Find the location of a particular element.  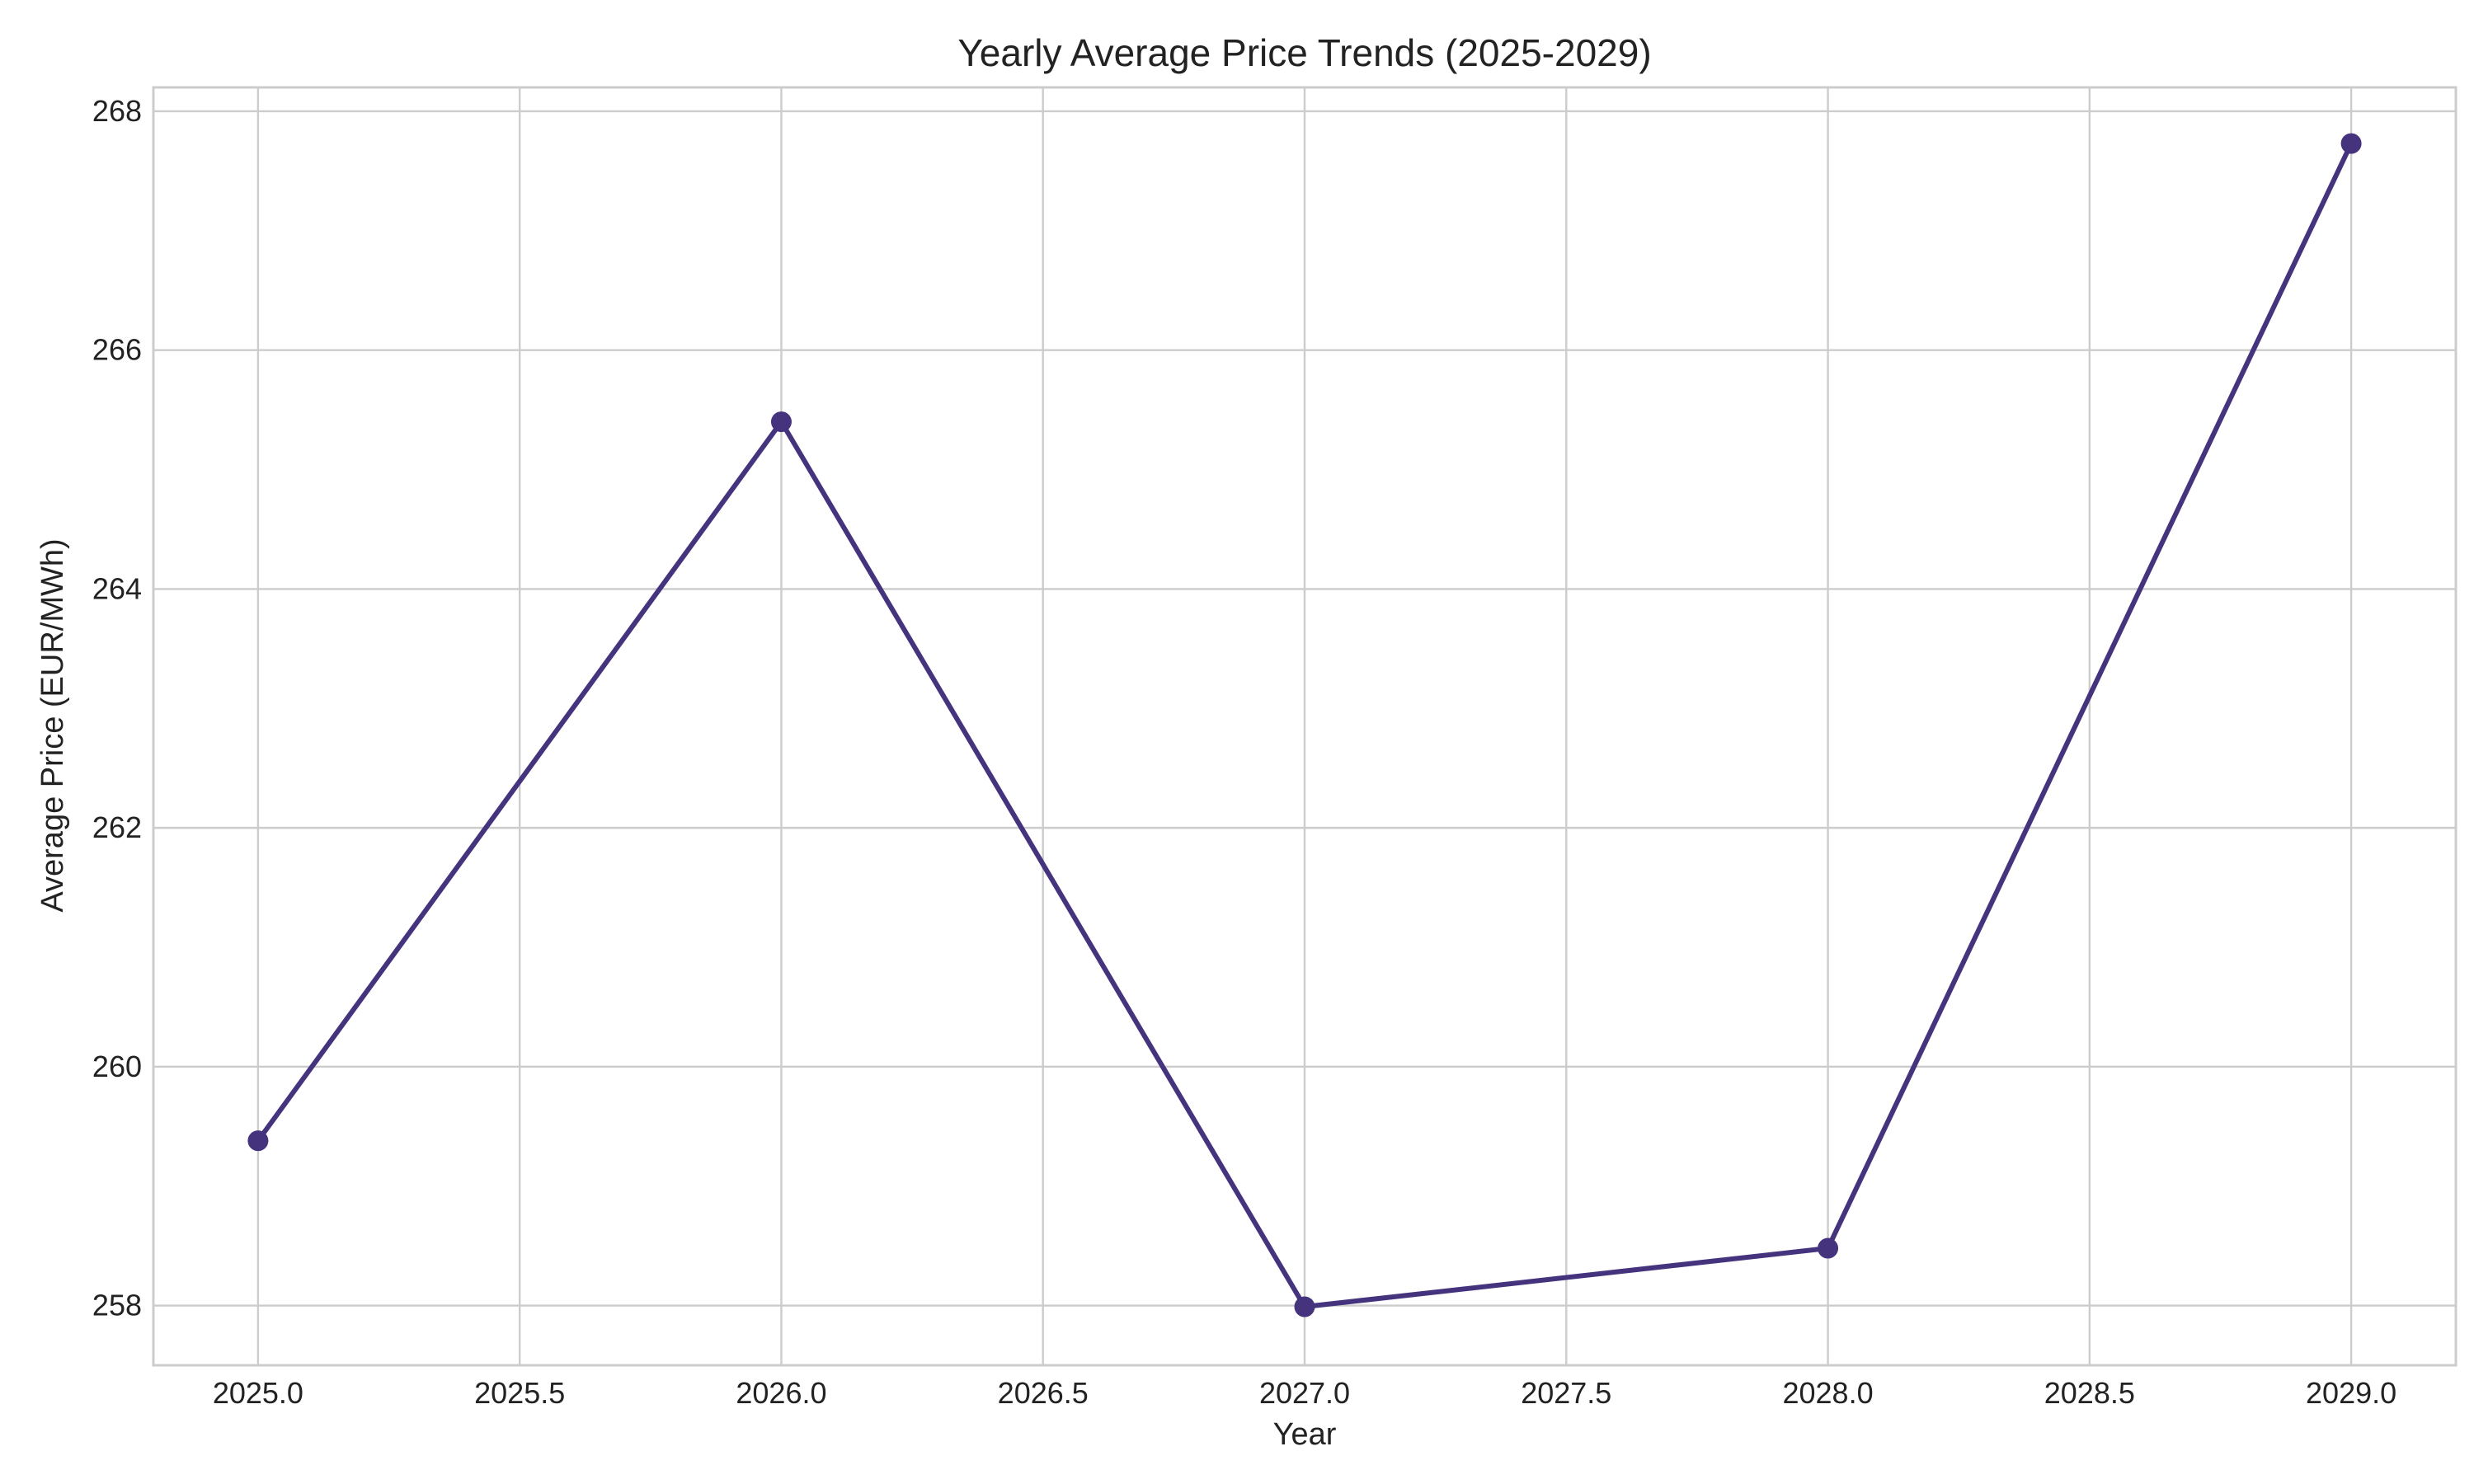

y-tick-label: 262 is located at coordinates (117, 827).